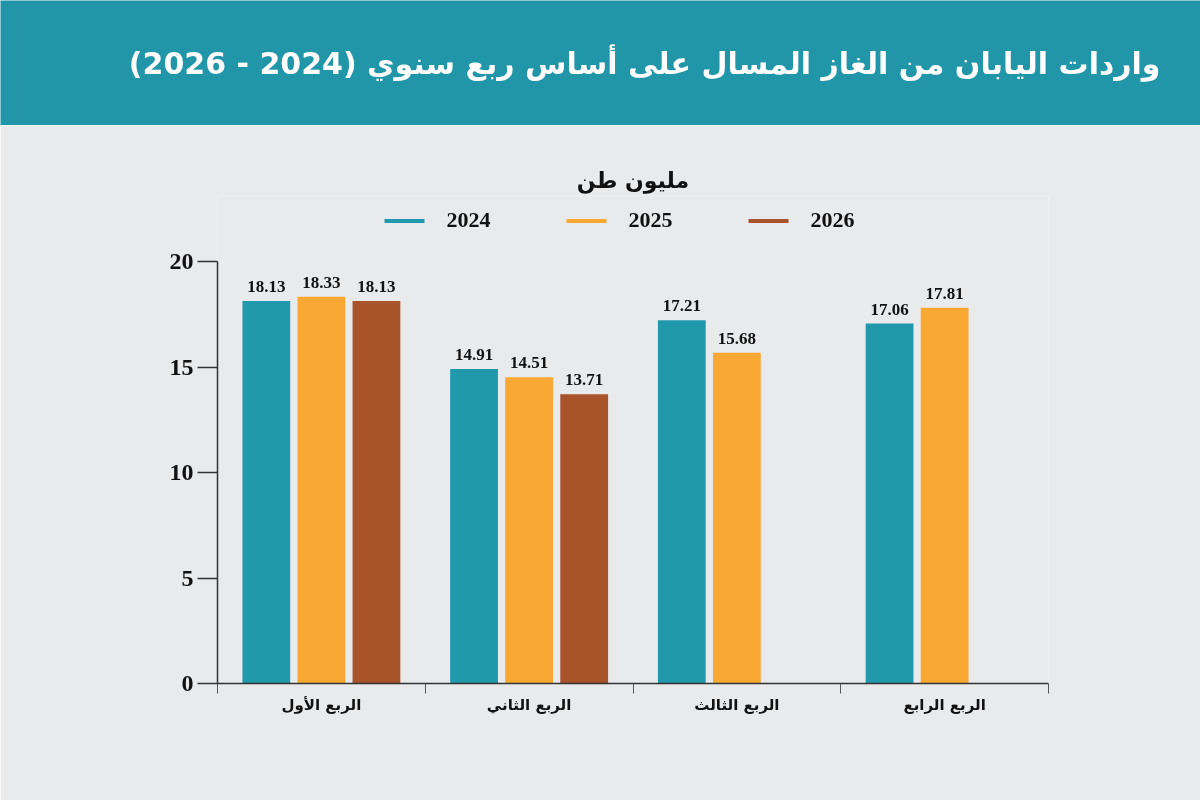 The width and height of the screenshot is (1200, 800). I want to click on data-label: 17.81, so click(944, 293).